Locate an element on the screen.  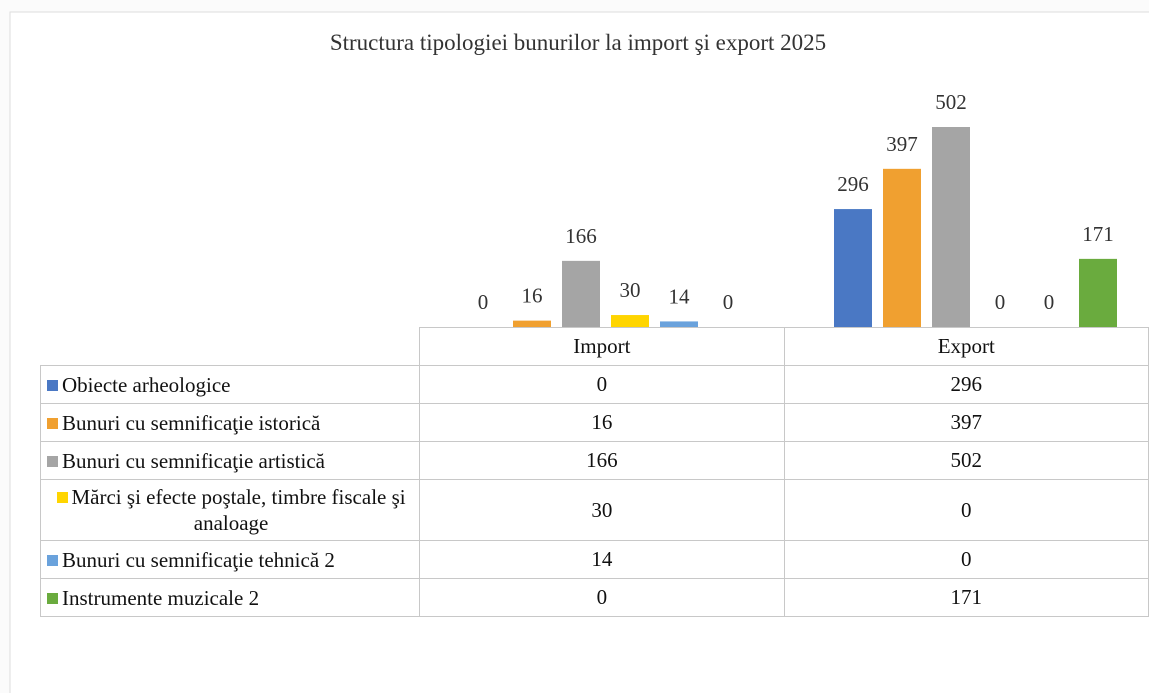
data-label: 16 is located at coordinates (532, 296).